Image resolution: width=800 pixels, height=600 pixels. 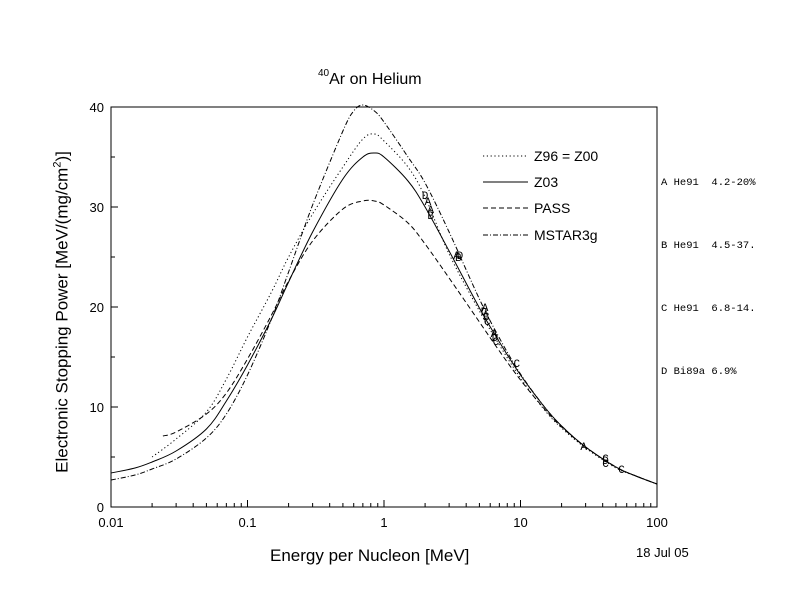 What do you see at coordinates (247, 522) in the screenshot?
I see `x-tick-label: 0.1` at bounding box center [247, 522].